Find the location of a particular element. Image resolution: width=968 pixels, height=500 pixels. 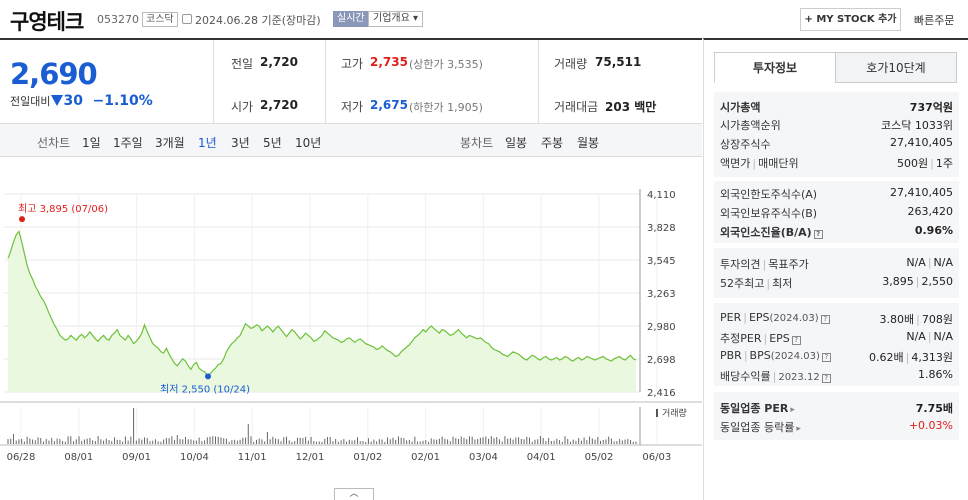

collapse-chart-button: ︿ is located at coordinates (354, 494).